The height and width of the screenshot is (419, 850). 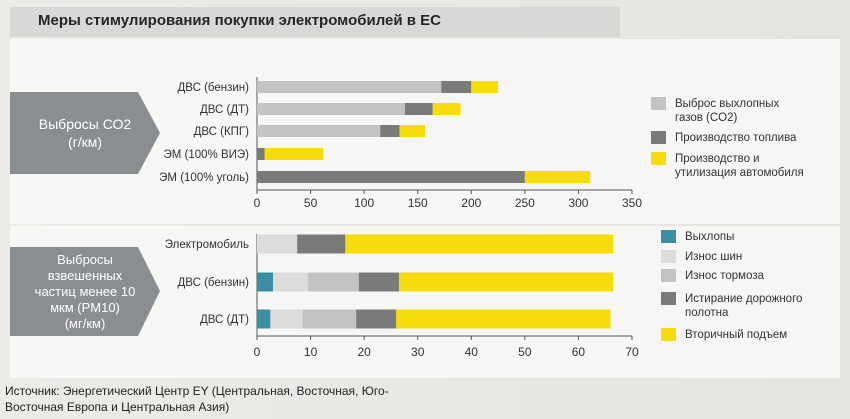 I want to click on category-label: Электромобиль, so click(x=207, y=245).